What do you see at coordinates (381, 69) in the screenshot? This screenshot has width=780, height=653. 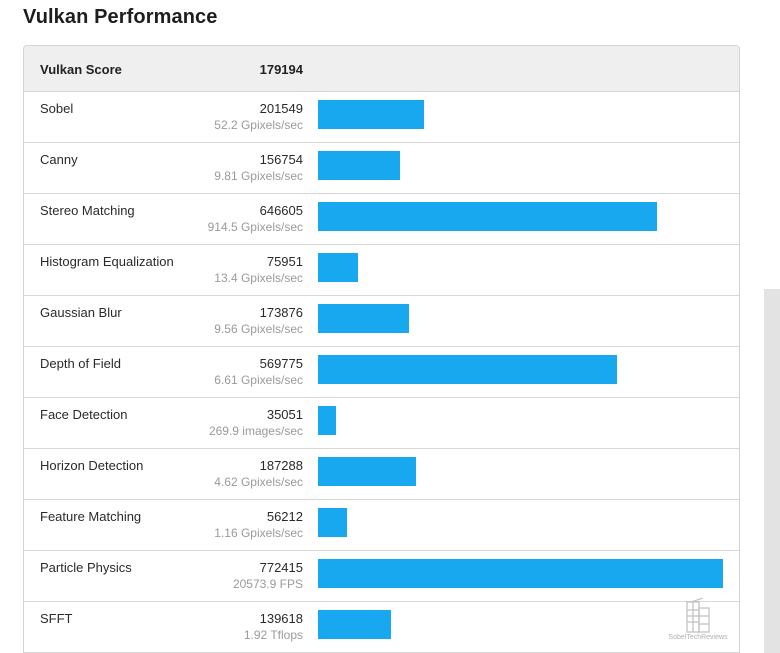 I see `score-header: Vulkan Score 179194` at bounding box center [381, 69].